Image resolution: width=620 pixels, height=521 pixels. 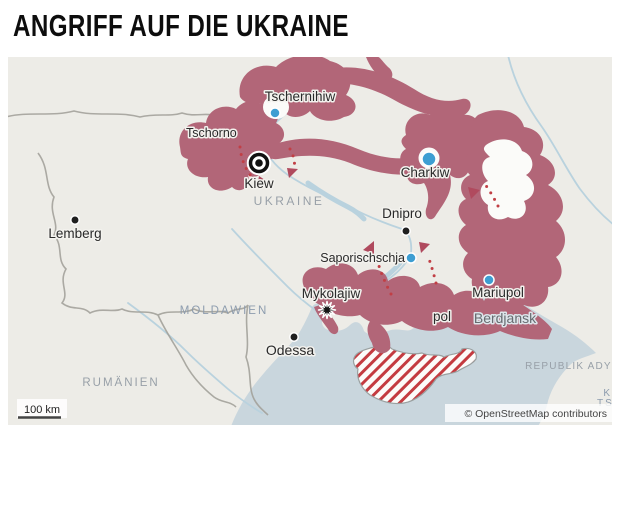 What do you see at coordinates (402, 213) in the screenshot?
I see `city-label-dnipro: Dnipro` at bounding box center [402, 213].